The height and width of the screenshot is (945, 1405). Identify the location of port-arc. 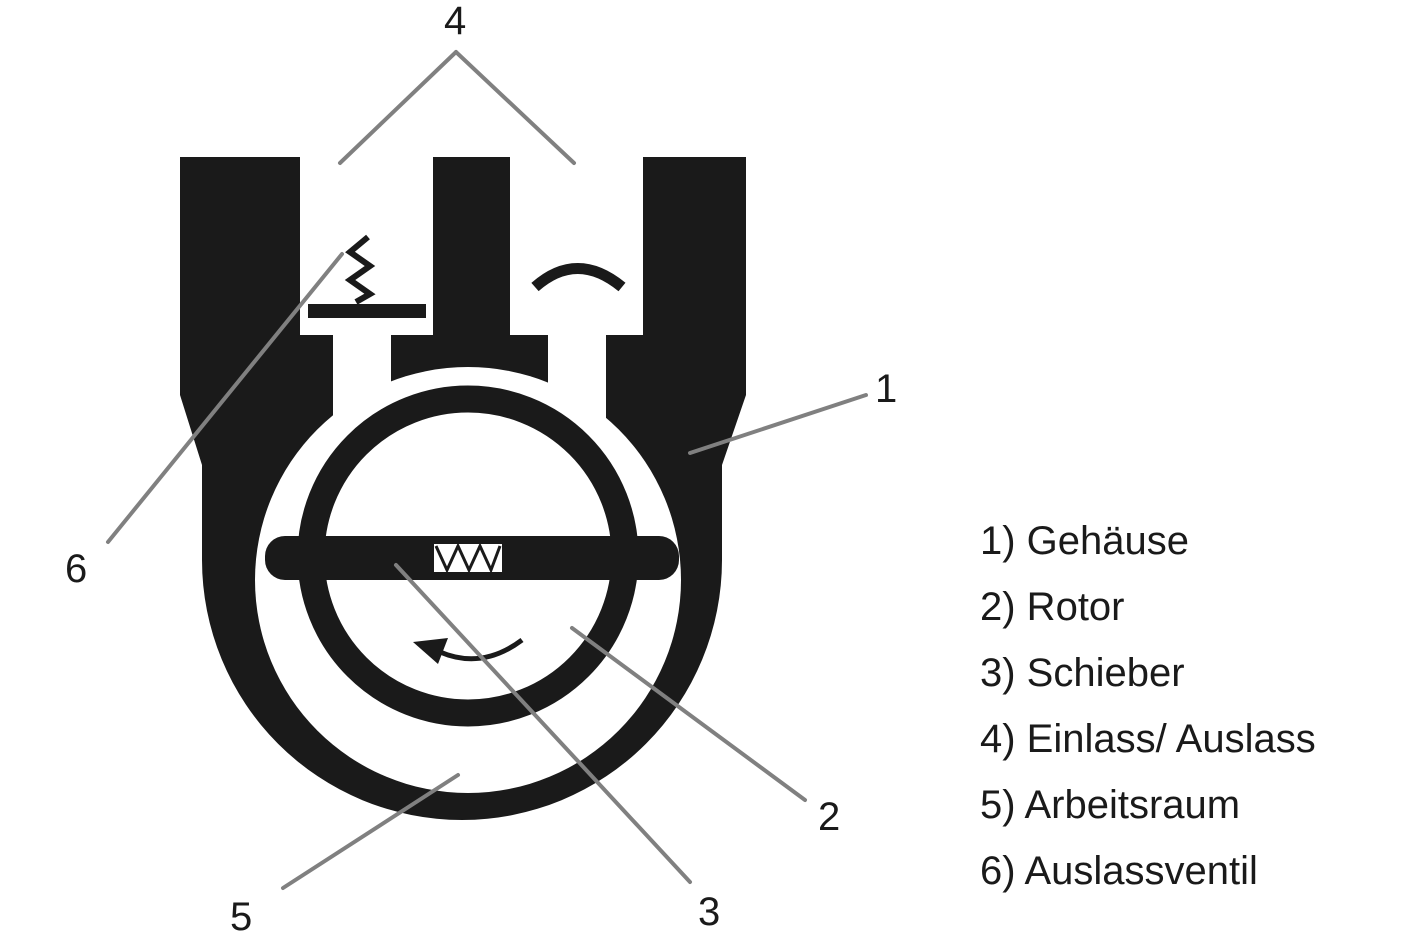
(578, 277).